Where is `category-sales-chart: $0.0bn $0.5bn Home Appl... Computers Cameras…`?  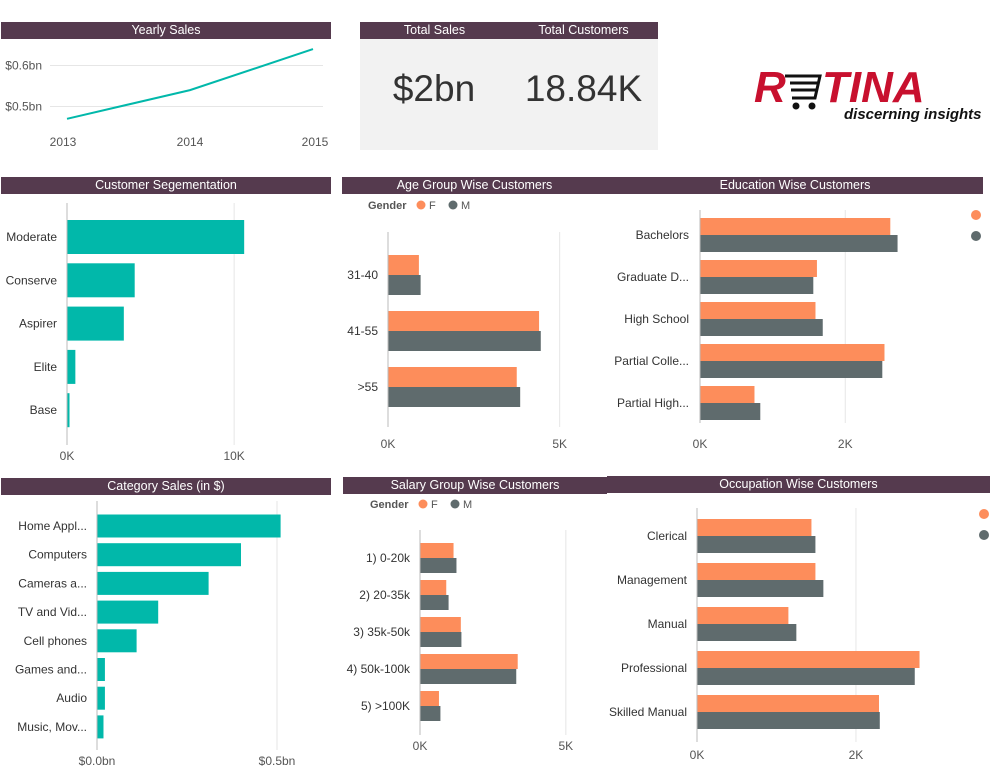
category-sales-chart: $0.0bn $0.5bn Home Appl... Computers Cameras… is located at coordinates (155, 634).